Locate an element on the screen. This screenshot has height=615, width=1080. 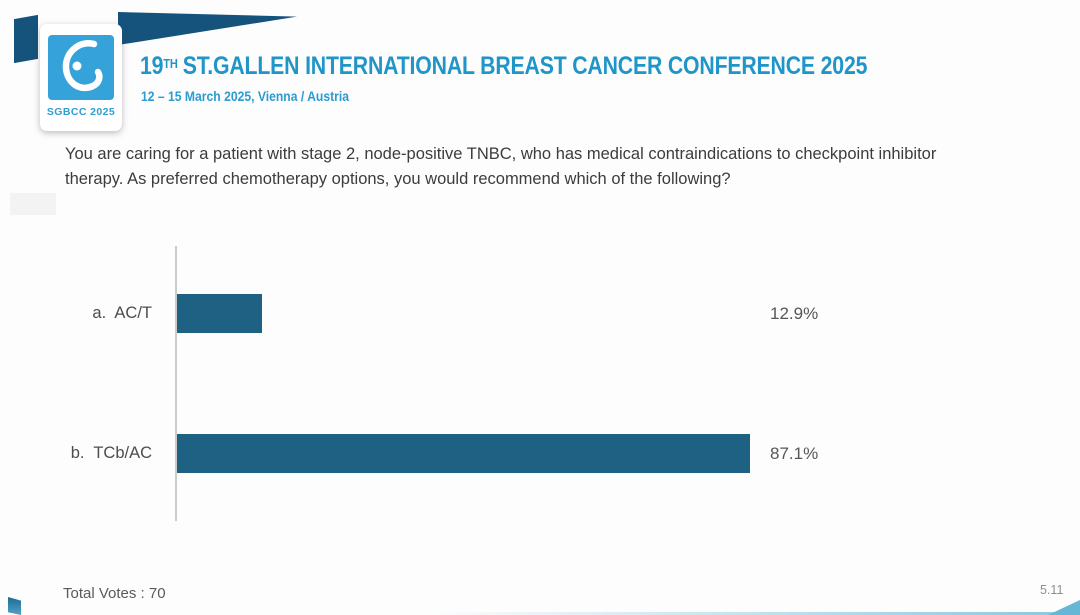
sgbcc-logo: SGBCC 2025 is located at coordinates (81, 77).